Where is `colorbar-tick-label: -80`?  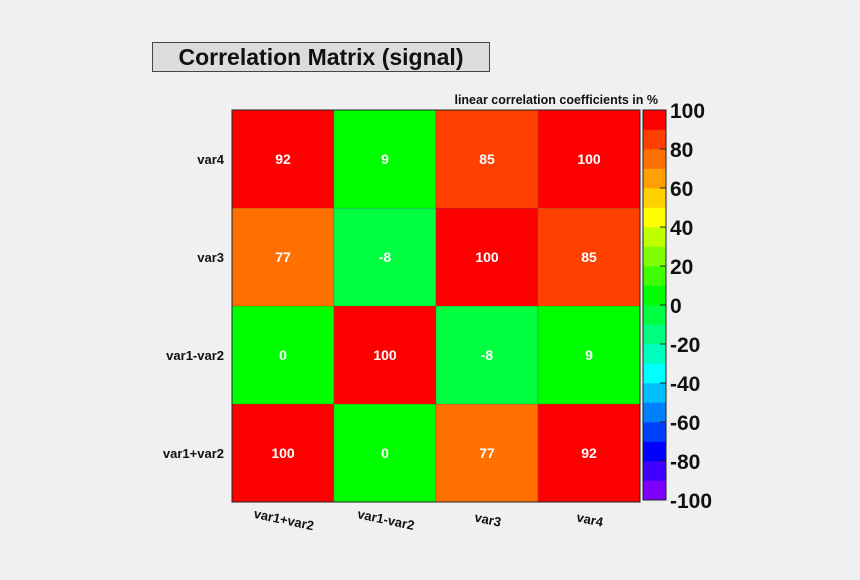 colorbar-tick-label: -80 is located at coordinates (685, 462).